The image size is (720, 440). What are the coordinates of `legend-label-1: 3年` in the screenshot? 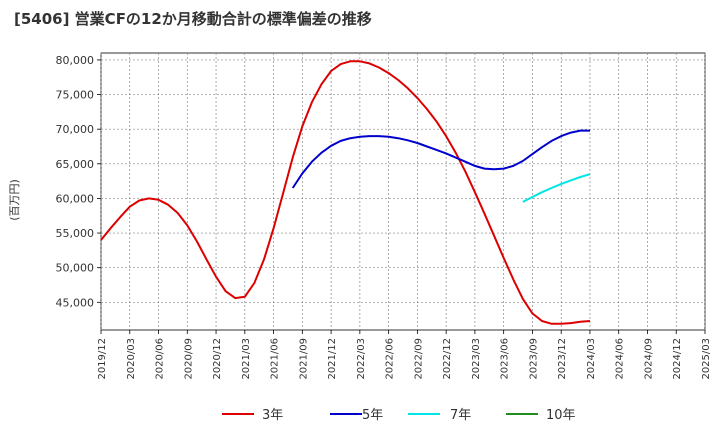 It's located at (272, 415).